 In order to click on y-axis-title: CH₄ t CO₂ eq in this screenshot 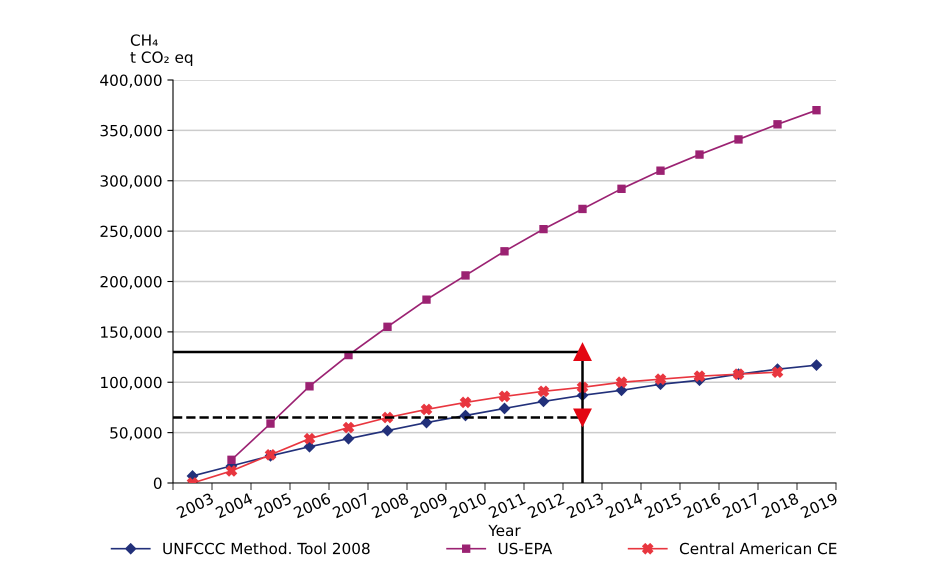, I will do `click(161, 50)`.